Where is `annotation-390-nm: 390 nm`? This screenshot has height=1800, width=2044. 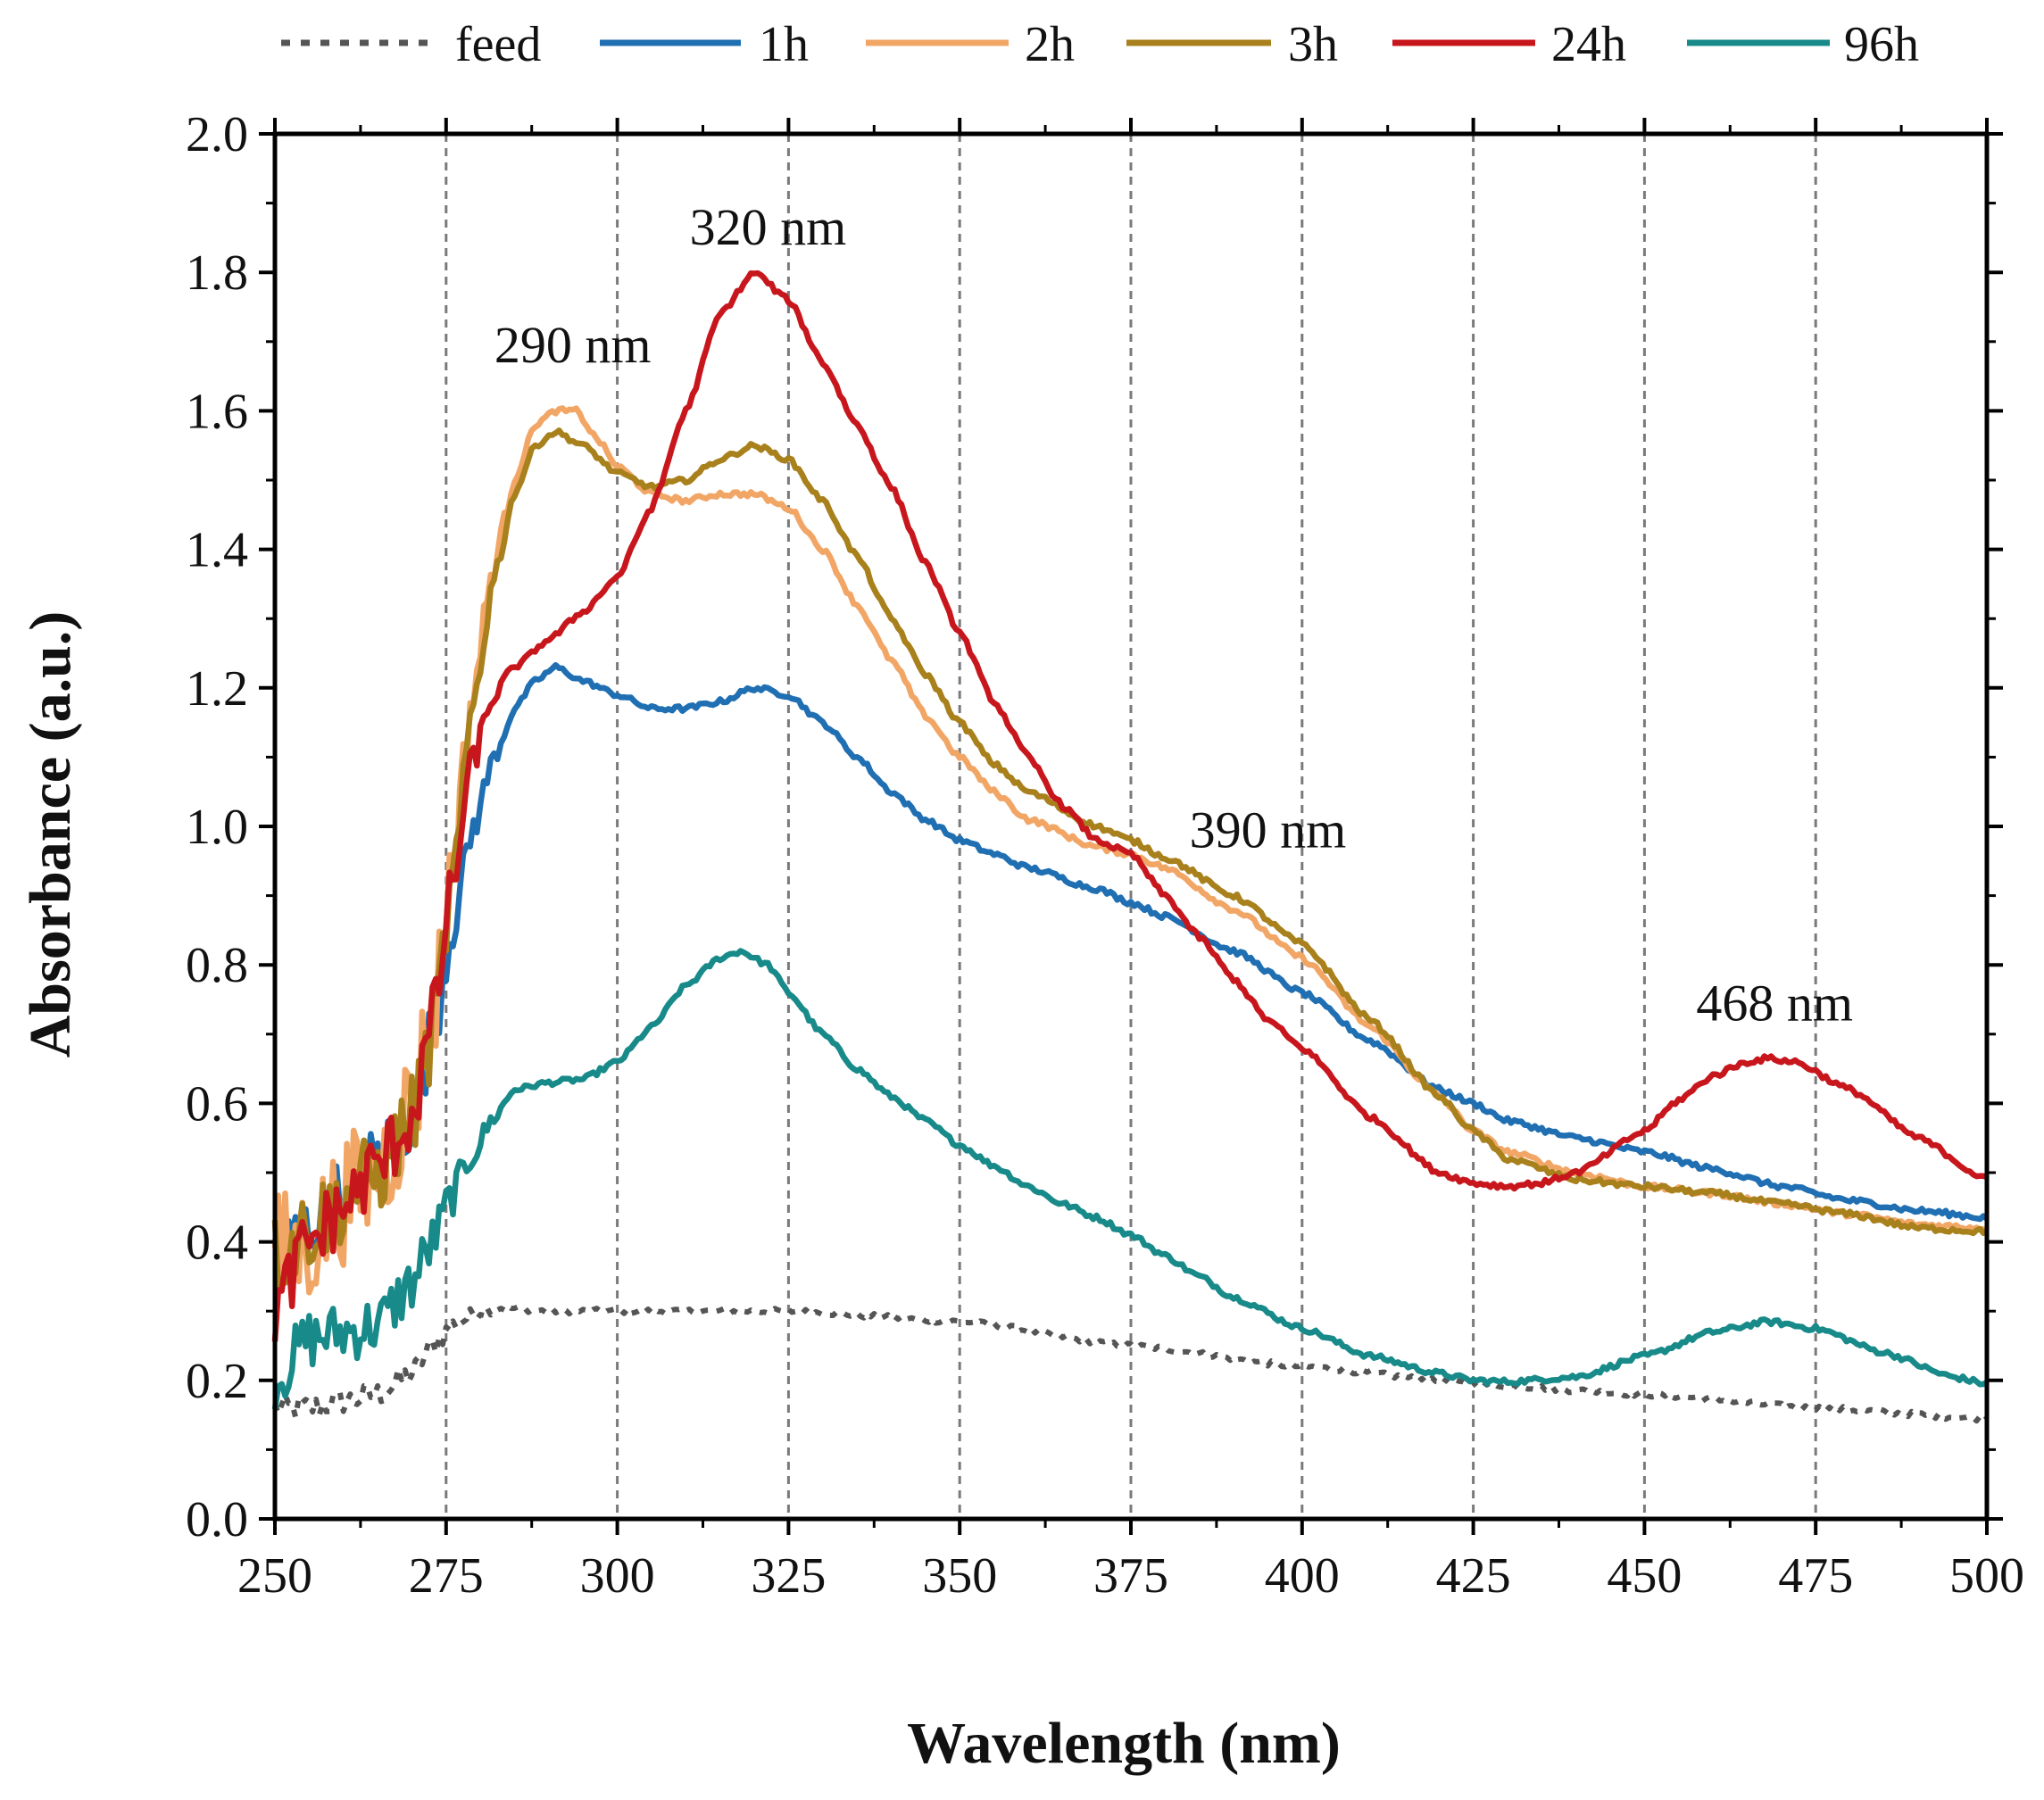 annotation-390-nm: 390 nm is located at coordinates (1268, 829).